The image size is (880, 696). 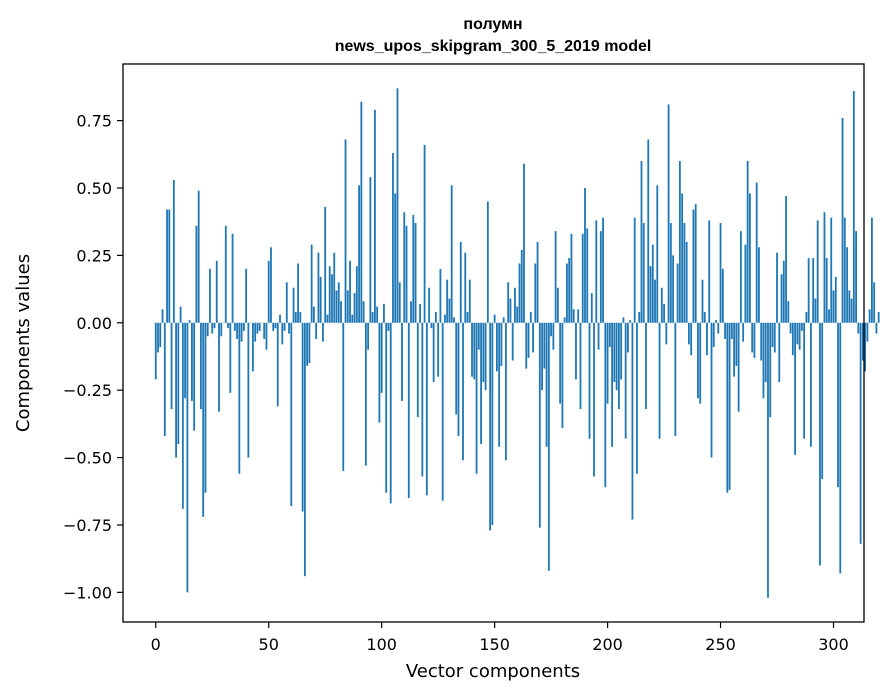 I want to click on x-tick-label: 150, so click(x=494, y=644).